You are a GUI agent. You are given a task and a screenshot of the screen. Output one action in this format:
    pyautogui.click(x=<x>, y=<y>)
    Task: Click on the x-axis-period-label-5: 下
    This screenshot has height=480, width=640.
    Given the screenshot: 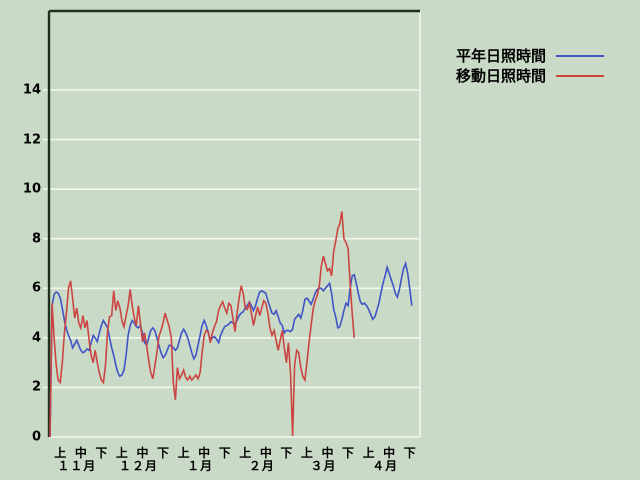 What is the action you would take?
    pyautogui.click(x=163, y=453)
    